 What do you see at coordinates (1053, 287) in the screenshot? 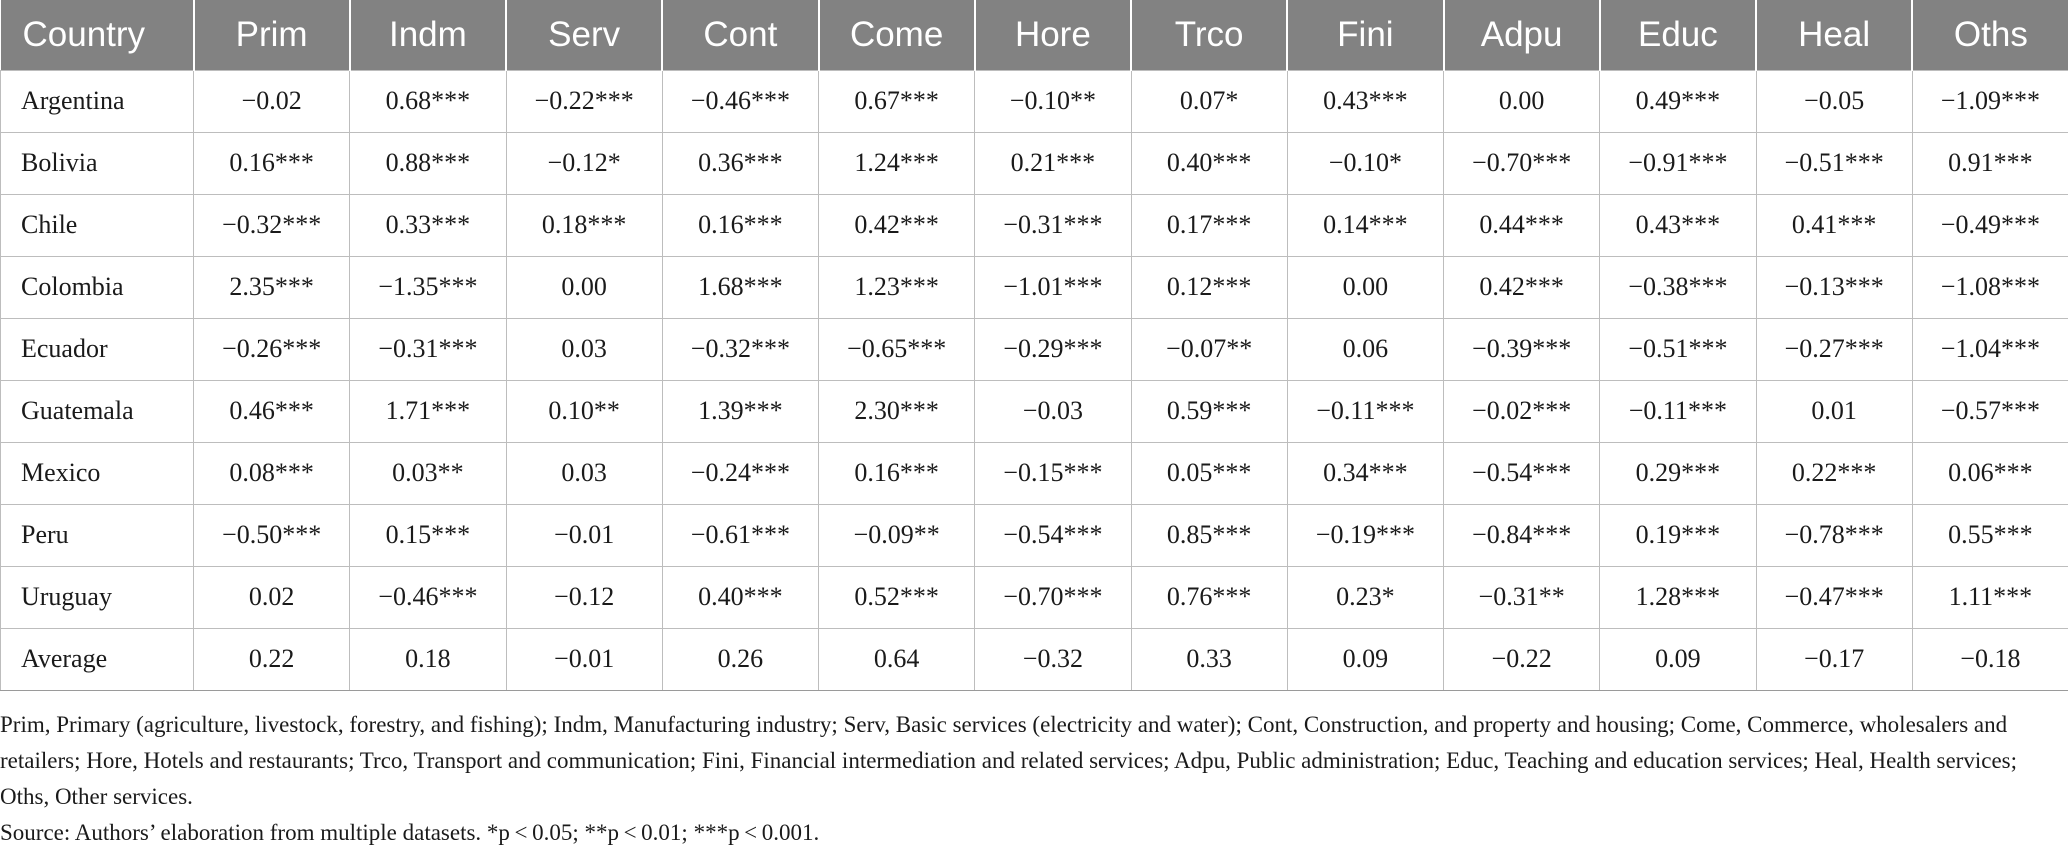
I see `value-cell: −1.01***` at bounding box center [1053, 287].